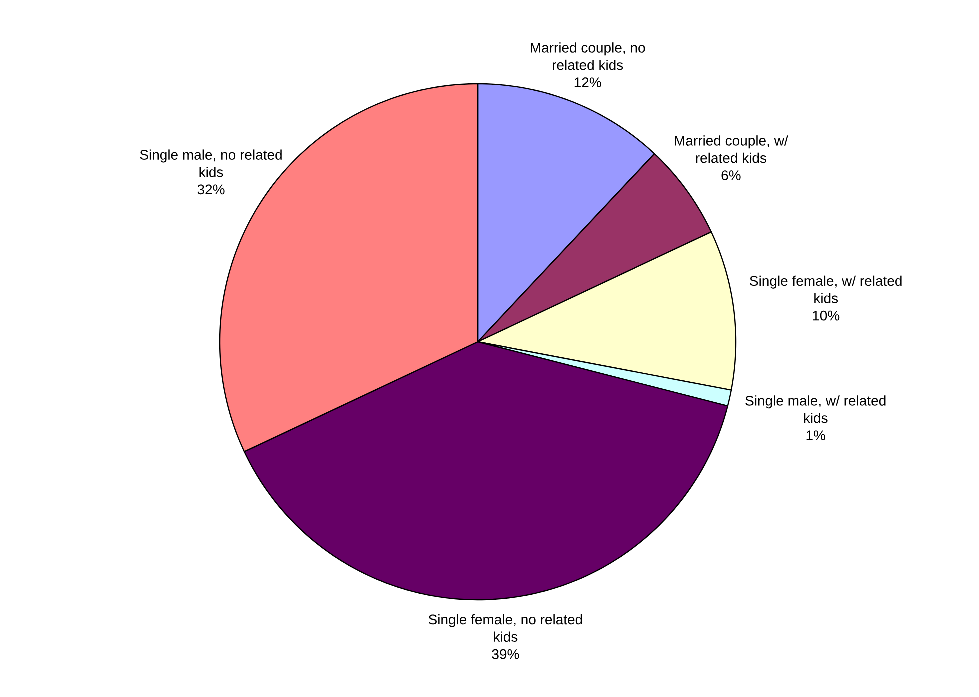  Describe the element at coordinates (826, 290) in the screenshot. I see `slice-label: Single female, w/ related kids` at that location.